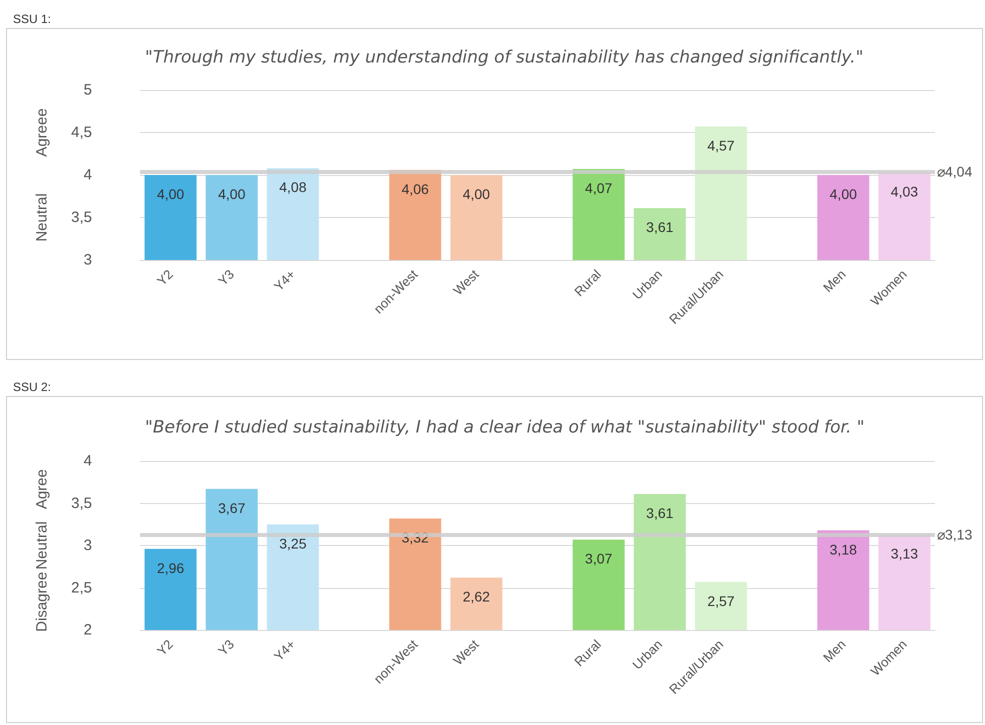 This screenshot has height=725, width=985. What do you see at coordinates (42, 602) in the screenshot?
I see `text: Disagree` at bounding box center [42, 602].